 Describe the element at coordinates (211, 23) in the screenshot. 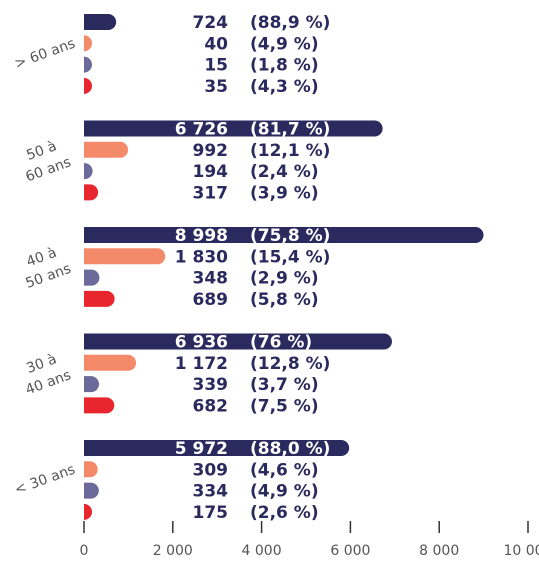

I see `value-label: 724` at that location.